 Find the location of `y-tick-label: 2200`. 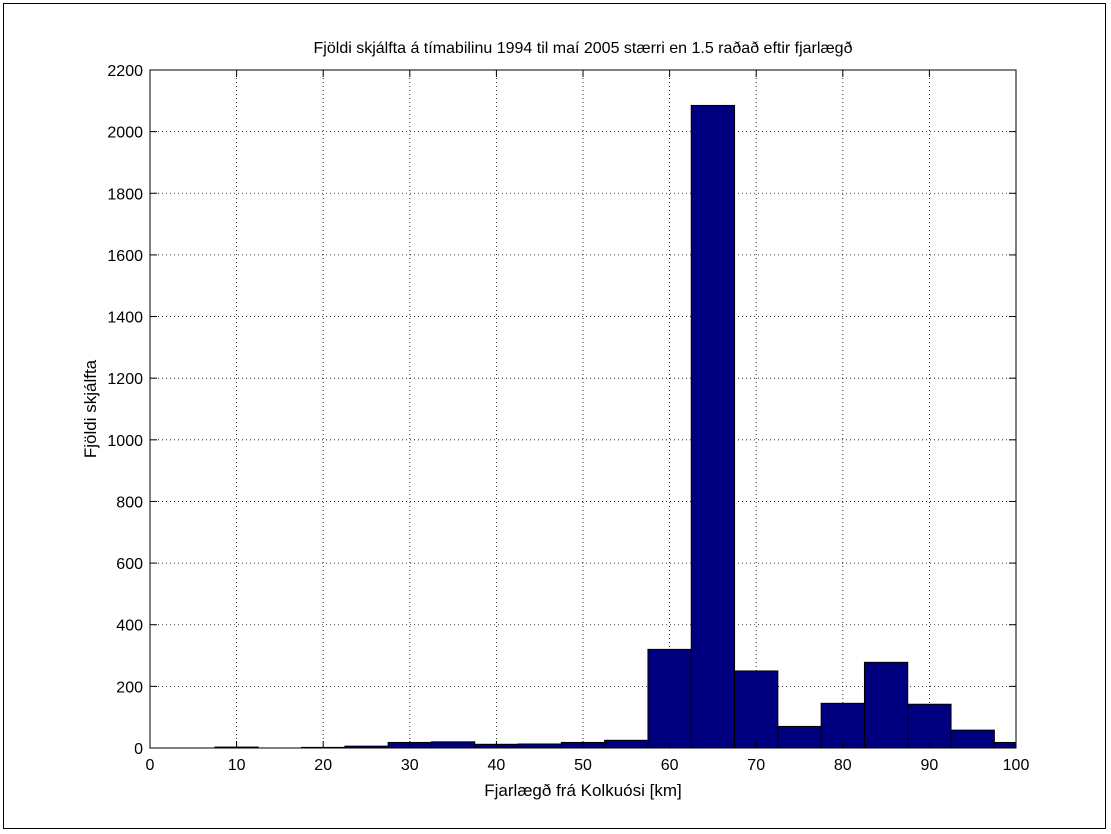

y-tick-label: 2200 is located at coordinates (125, 71).